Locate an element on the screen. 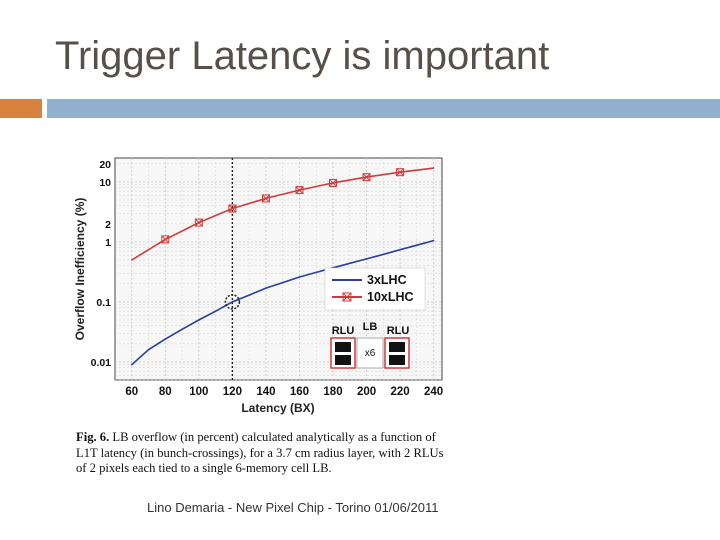  x-tick-label: 120 is located at coordinates (232, 392).